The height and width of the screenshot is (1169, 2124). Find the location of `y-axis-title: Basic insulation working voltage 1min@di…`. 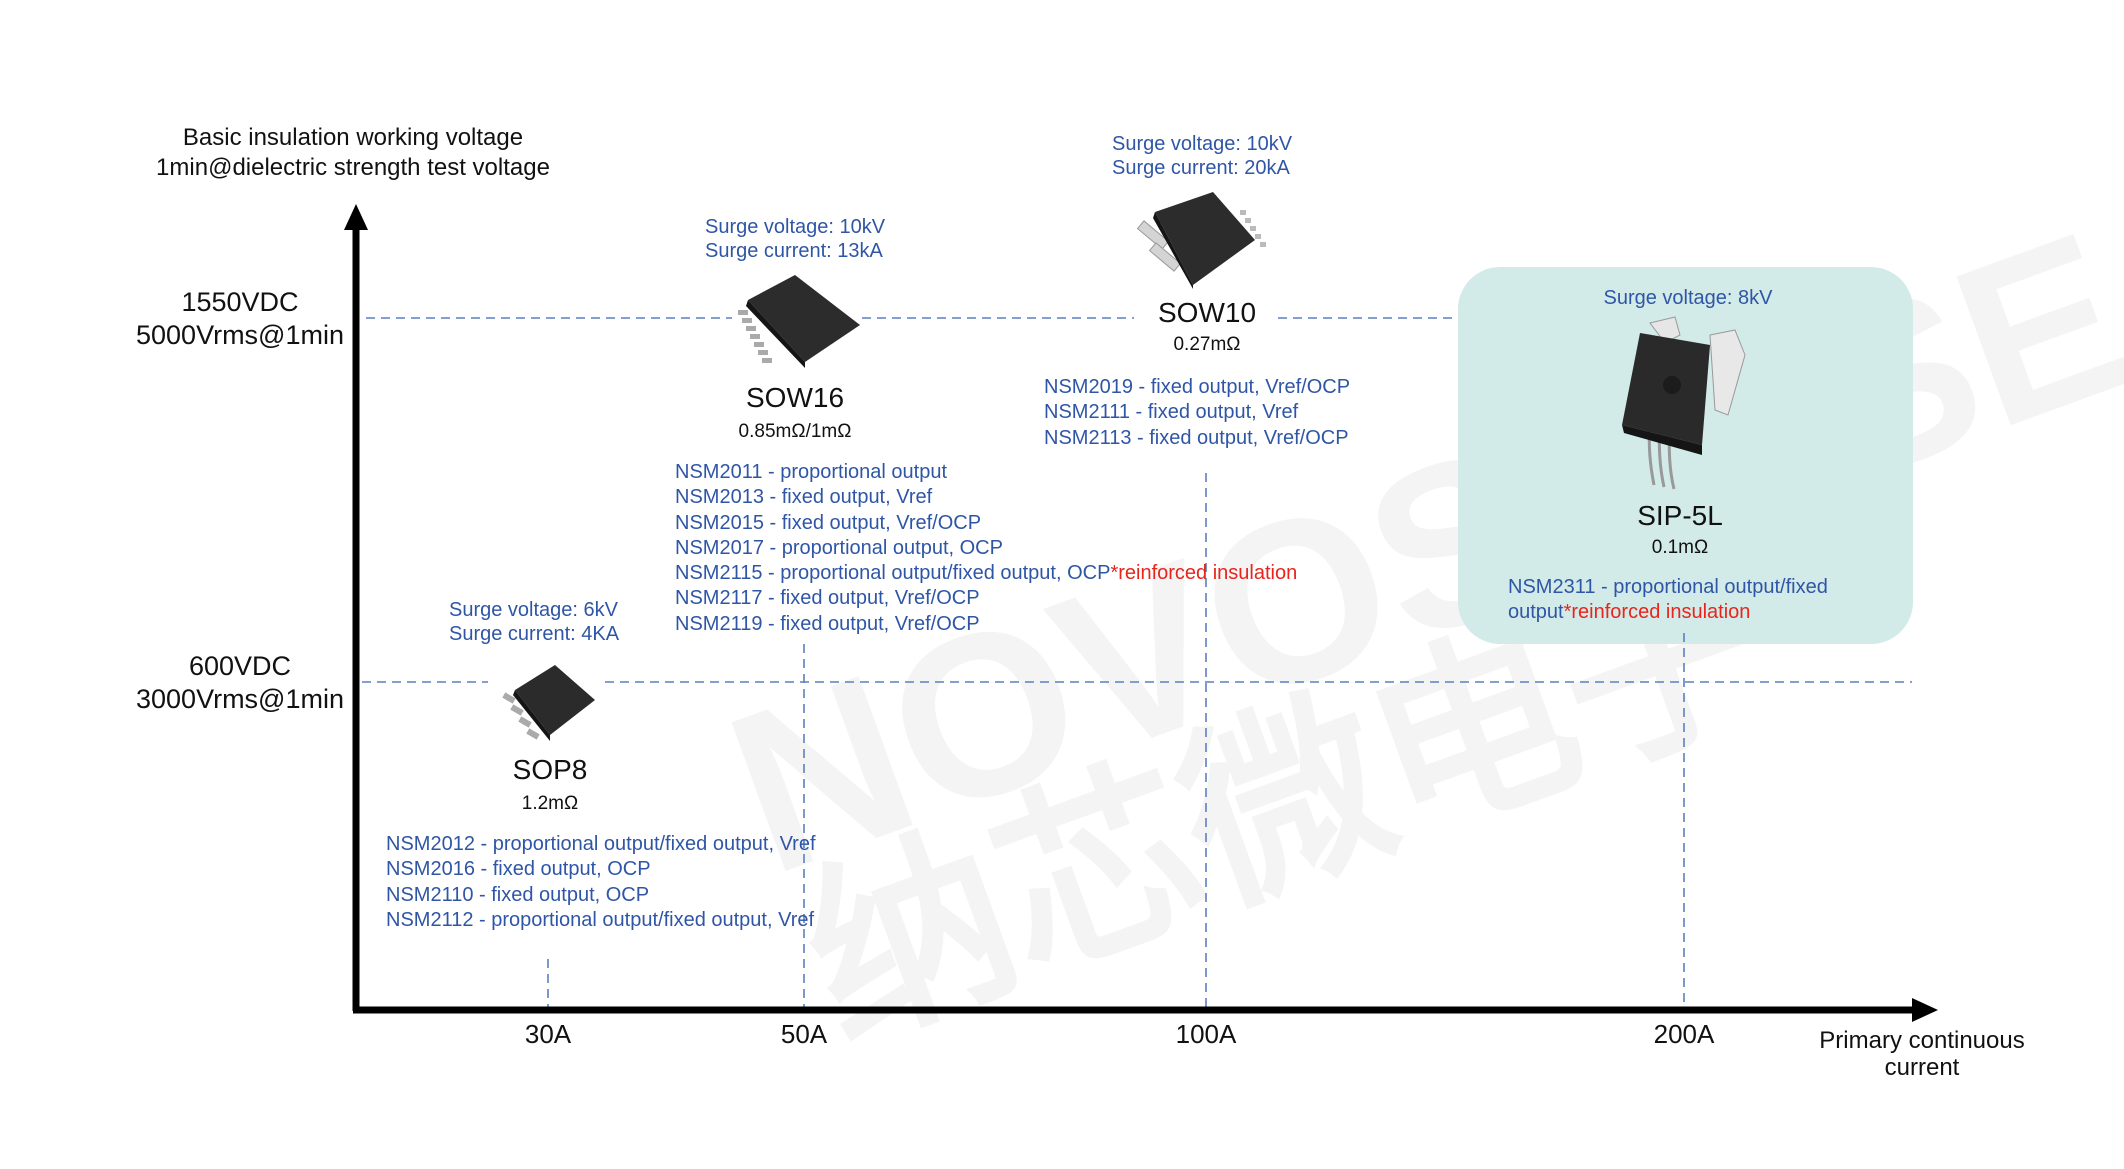

y-axis-title: Basic insulation working voltage 1min@di… is located at coordinates (353, 153).